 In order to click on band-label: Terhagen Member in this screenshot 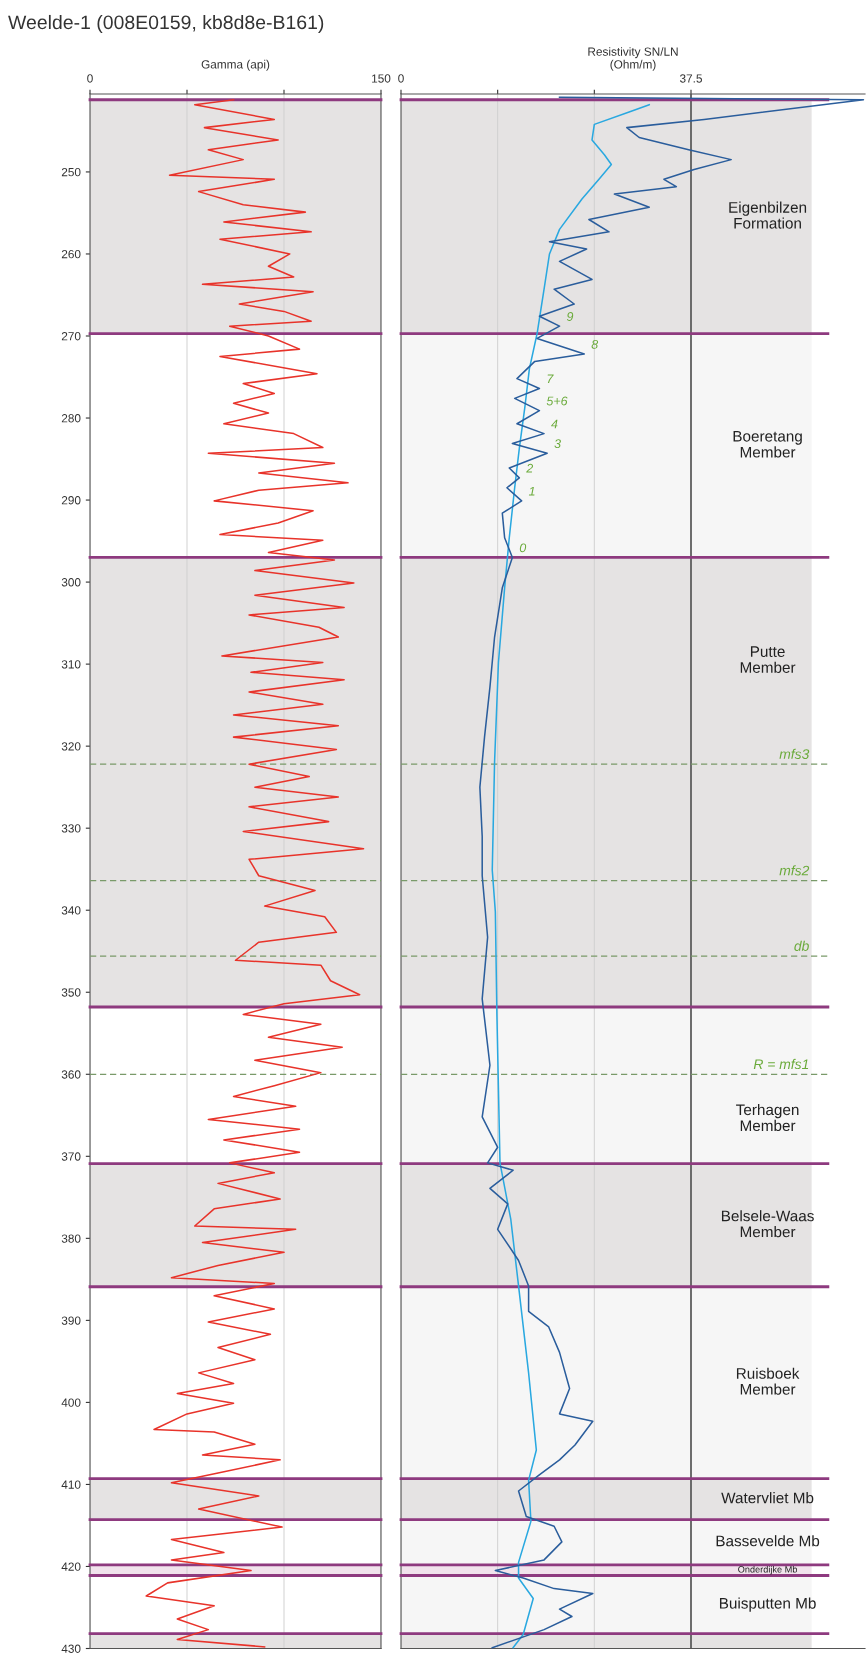, I will do `click(767, 1117)`.